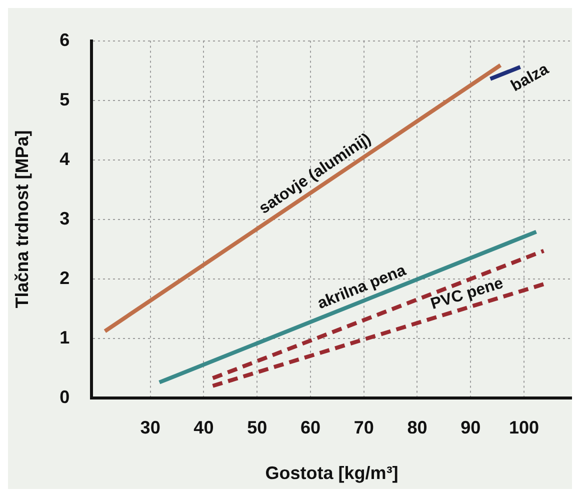  Describe the element at coordinates (150, 428) in the screenshot. I see `x-tick-label: 30` at that location.